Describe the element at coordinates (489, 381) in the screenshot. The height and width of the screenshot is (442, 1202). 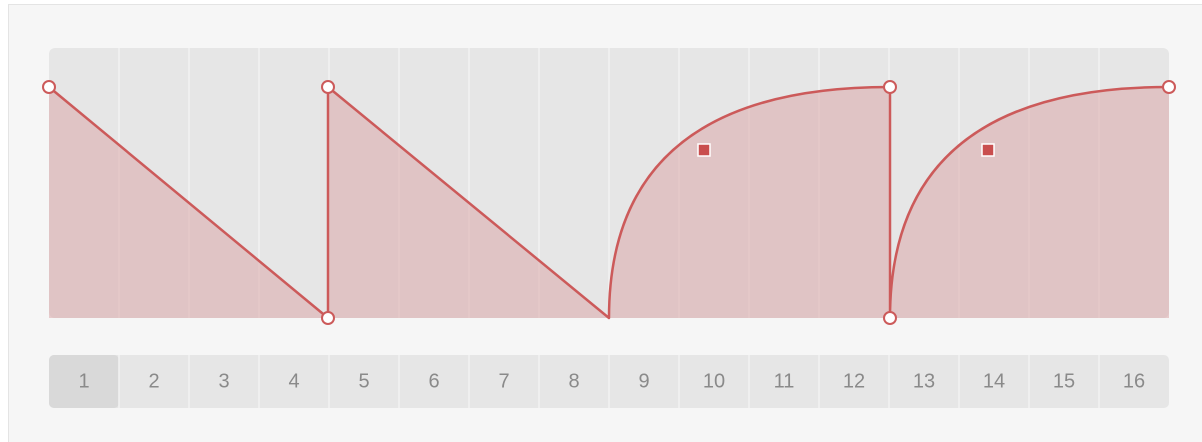
I see `step-button: 7` at that location.